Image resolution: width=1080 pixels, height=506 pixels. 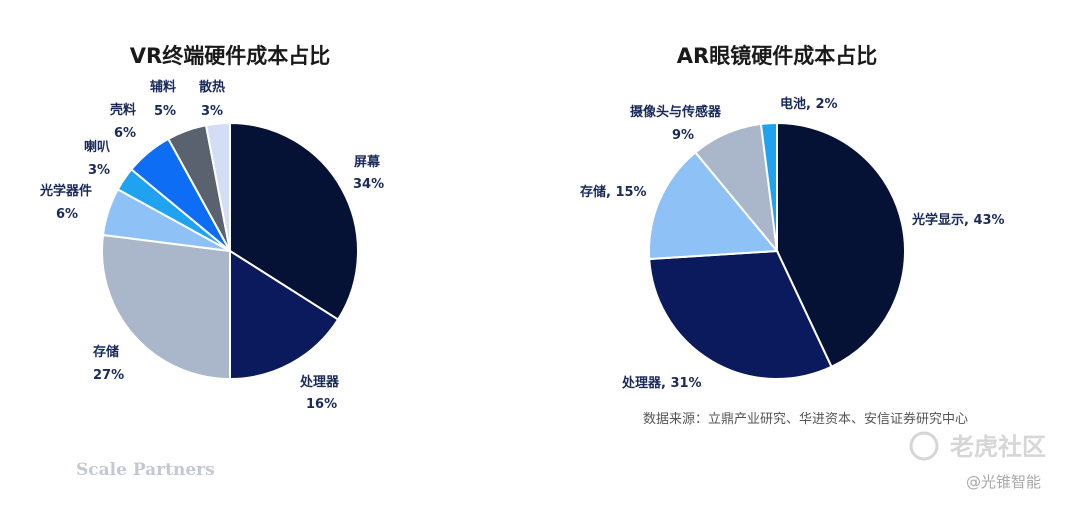 I want to click on vr-chart-title: VR终端硬件成本占比, so click(x=230, y=56).